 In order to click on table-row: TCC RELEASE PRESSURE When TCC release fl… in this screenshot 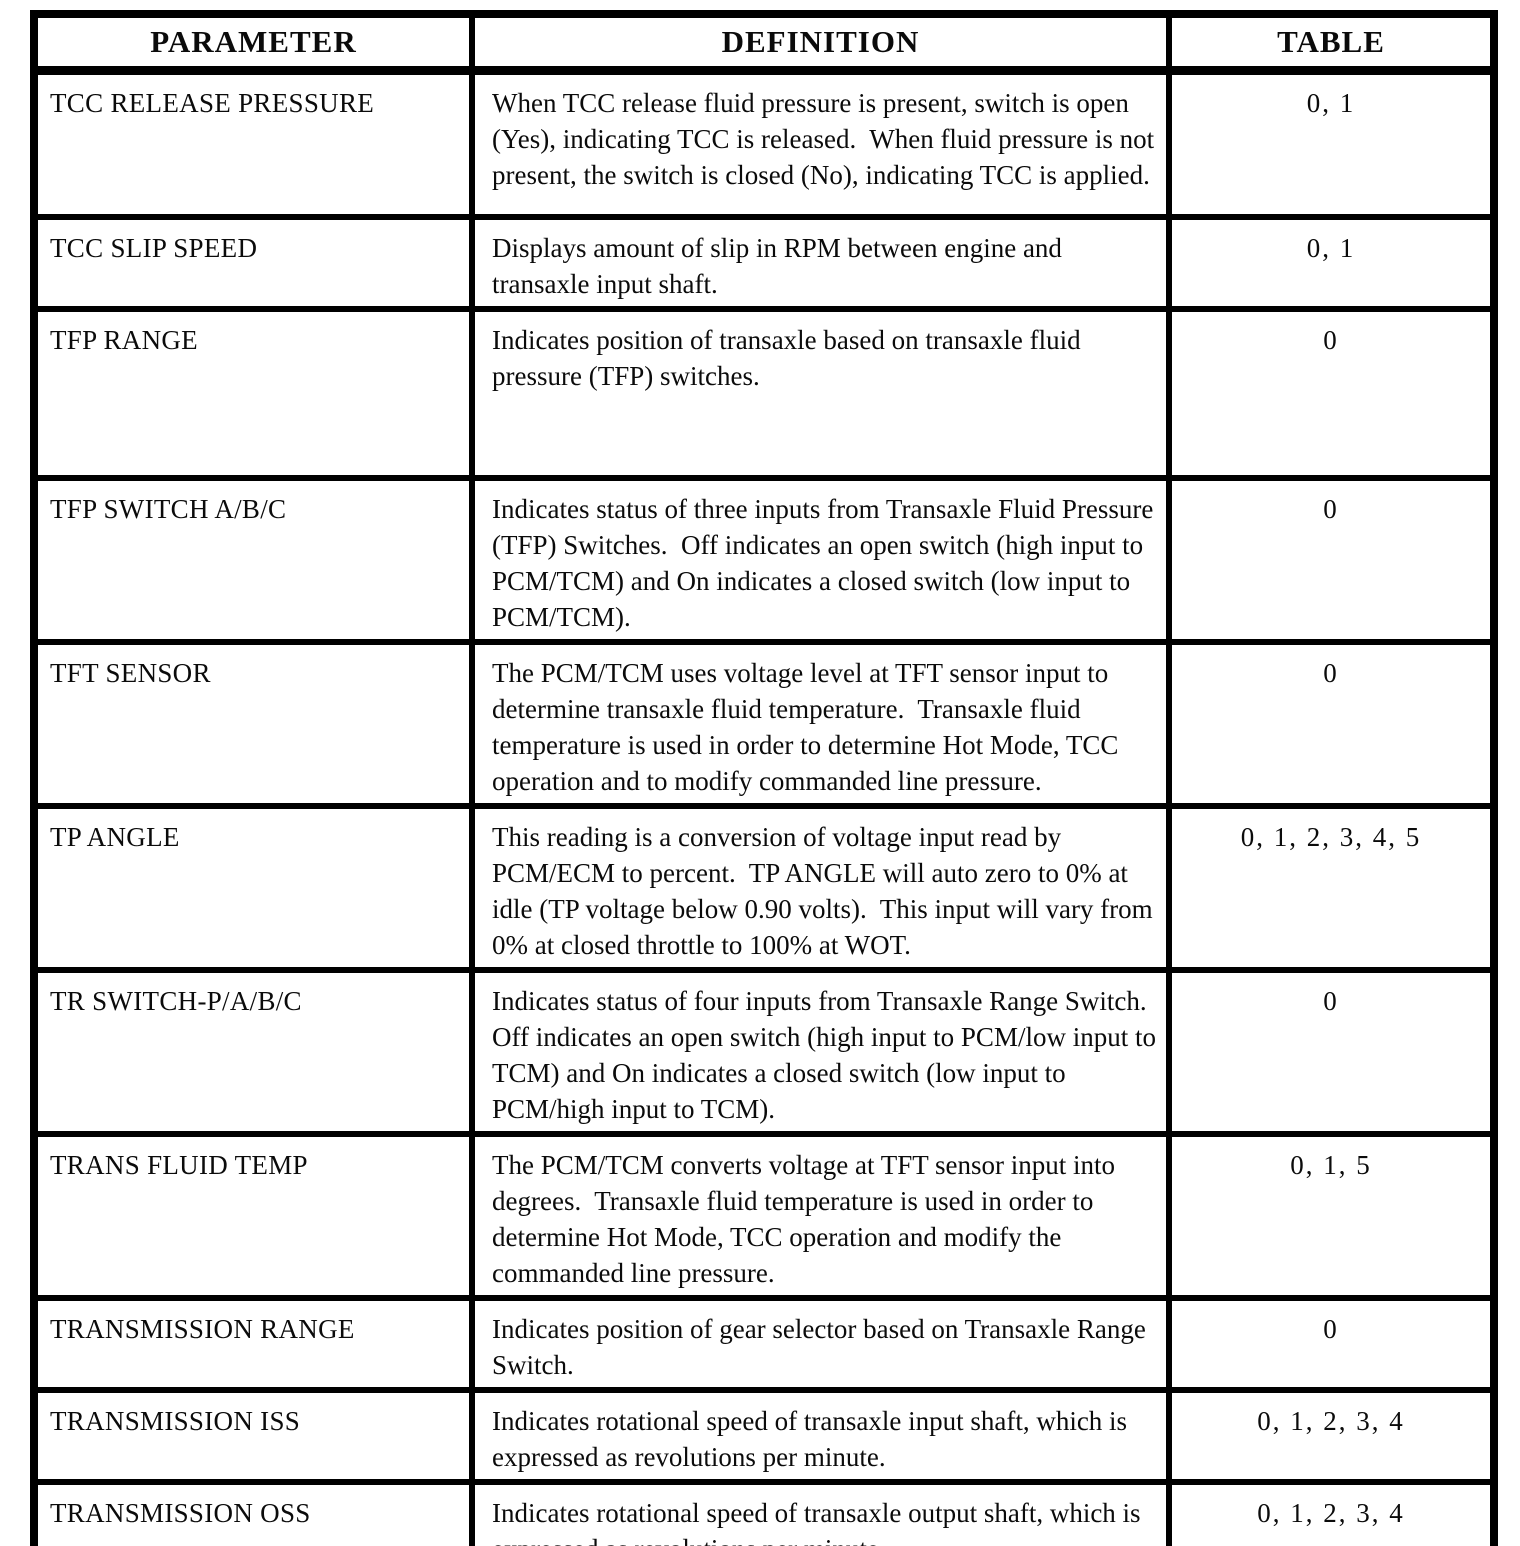, I will do `click(764, 143)`.